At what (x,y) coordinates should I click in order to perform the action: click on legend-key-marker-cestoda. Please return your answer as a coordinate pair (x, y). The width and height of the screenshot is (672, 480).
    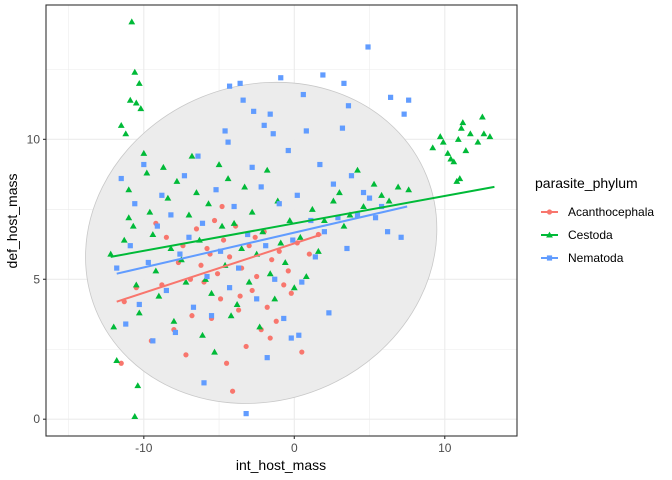
    Looking at the image, I should click on (549, 234).